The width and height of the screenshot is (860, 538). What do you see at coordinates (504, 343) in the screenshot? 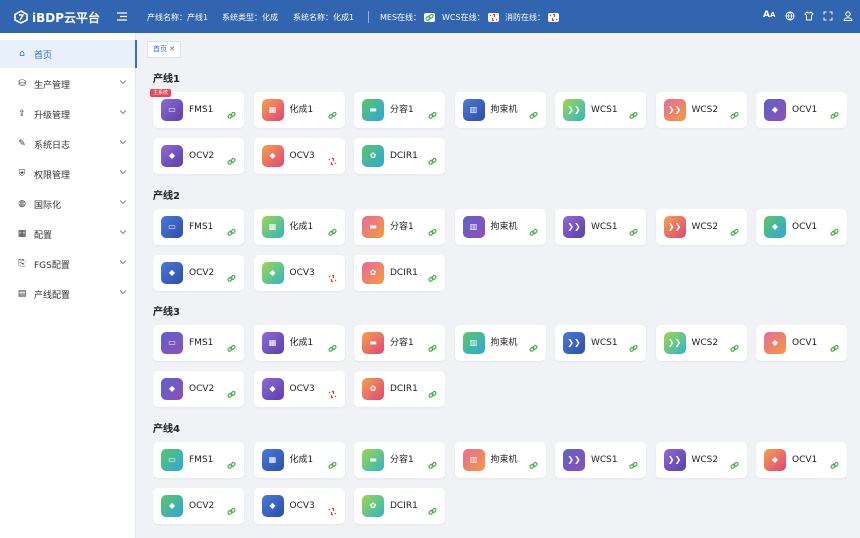
I see `device-name: 拘束机` at bounding box center [504, 343].